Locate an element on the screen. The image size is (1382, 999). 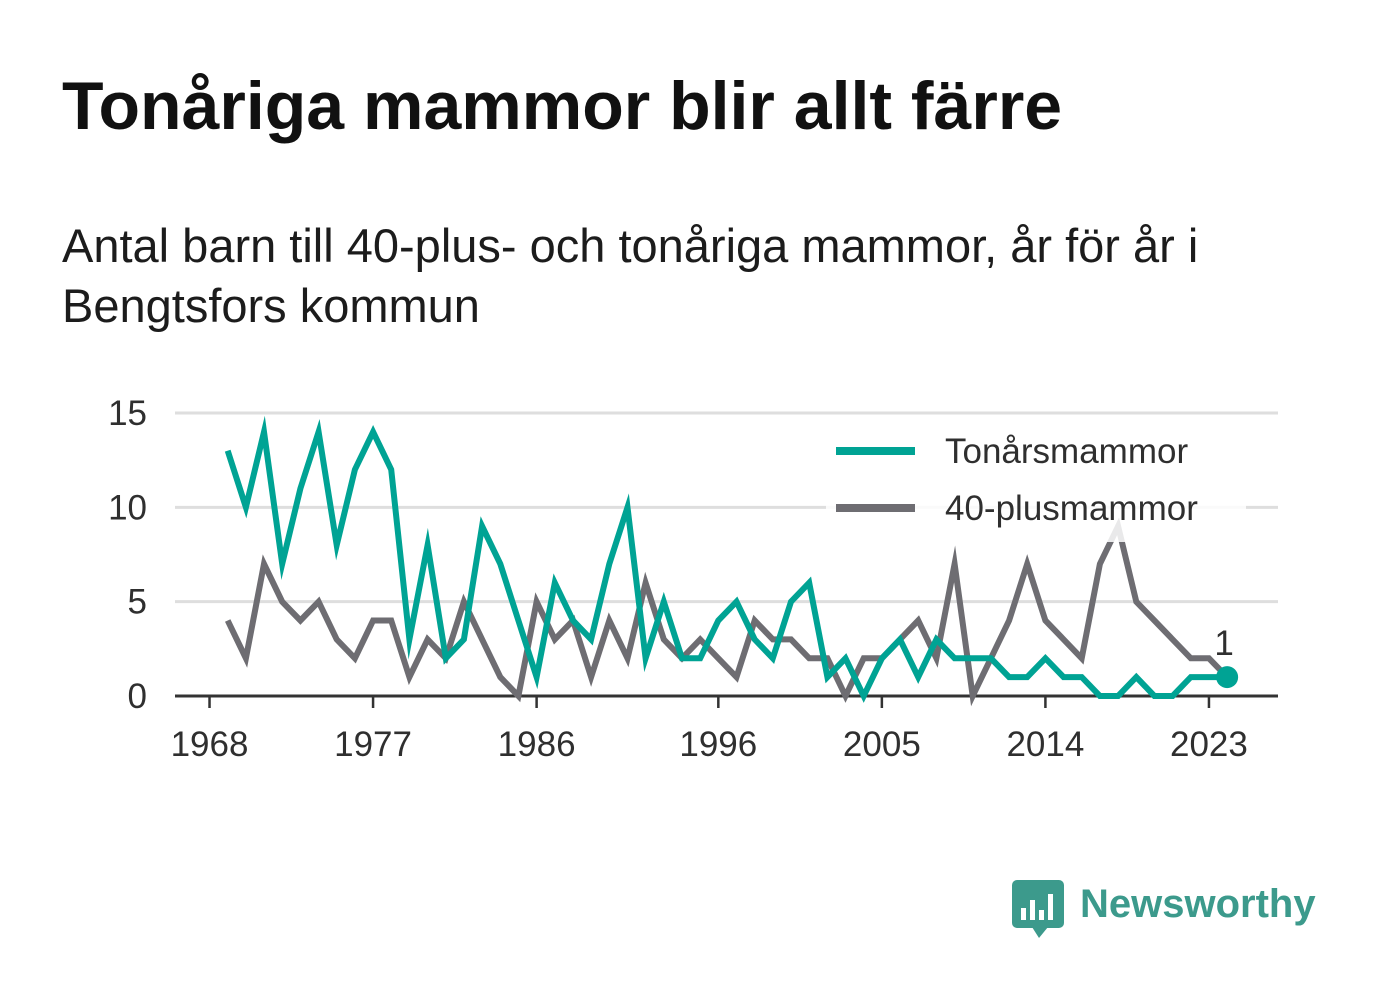
legend-item-tonarsmammor: Tonårsmammor is located at coordinates (1012, 451).